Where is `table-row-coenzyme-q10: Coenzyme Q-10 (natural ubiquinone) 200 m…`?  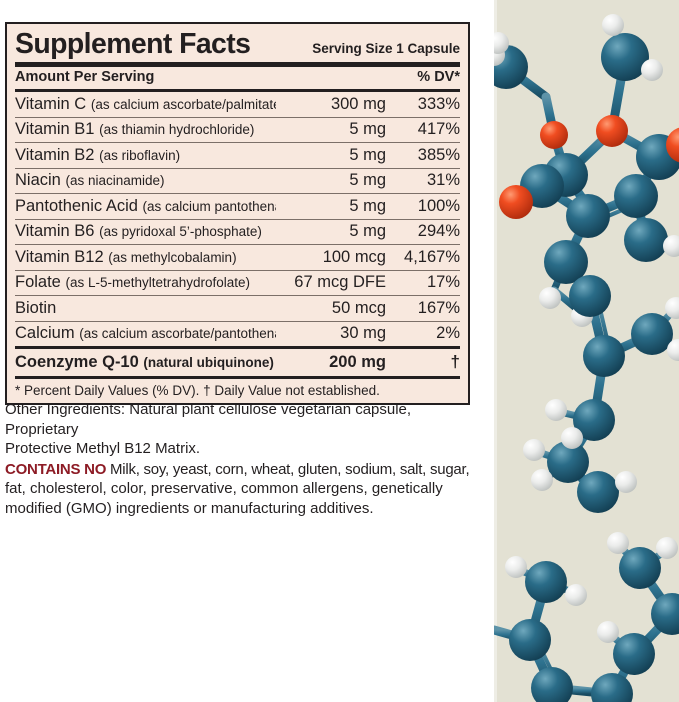
table-row-coenzyme-q10: Coenzyme Q-10 (natural ubiquinone) 200 m… is located at coordinates (237, 362).